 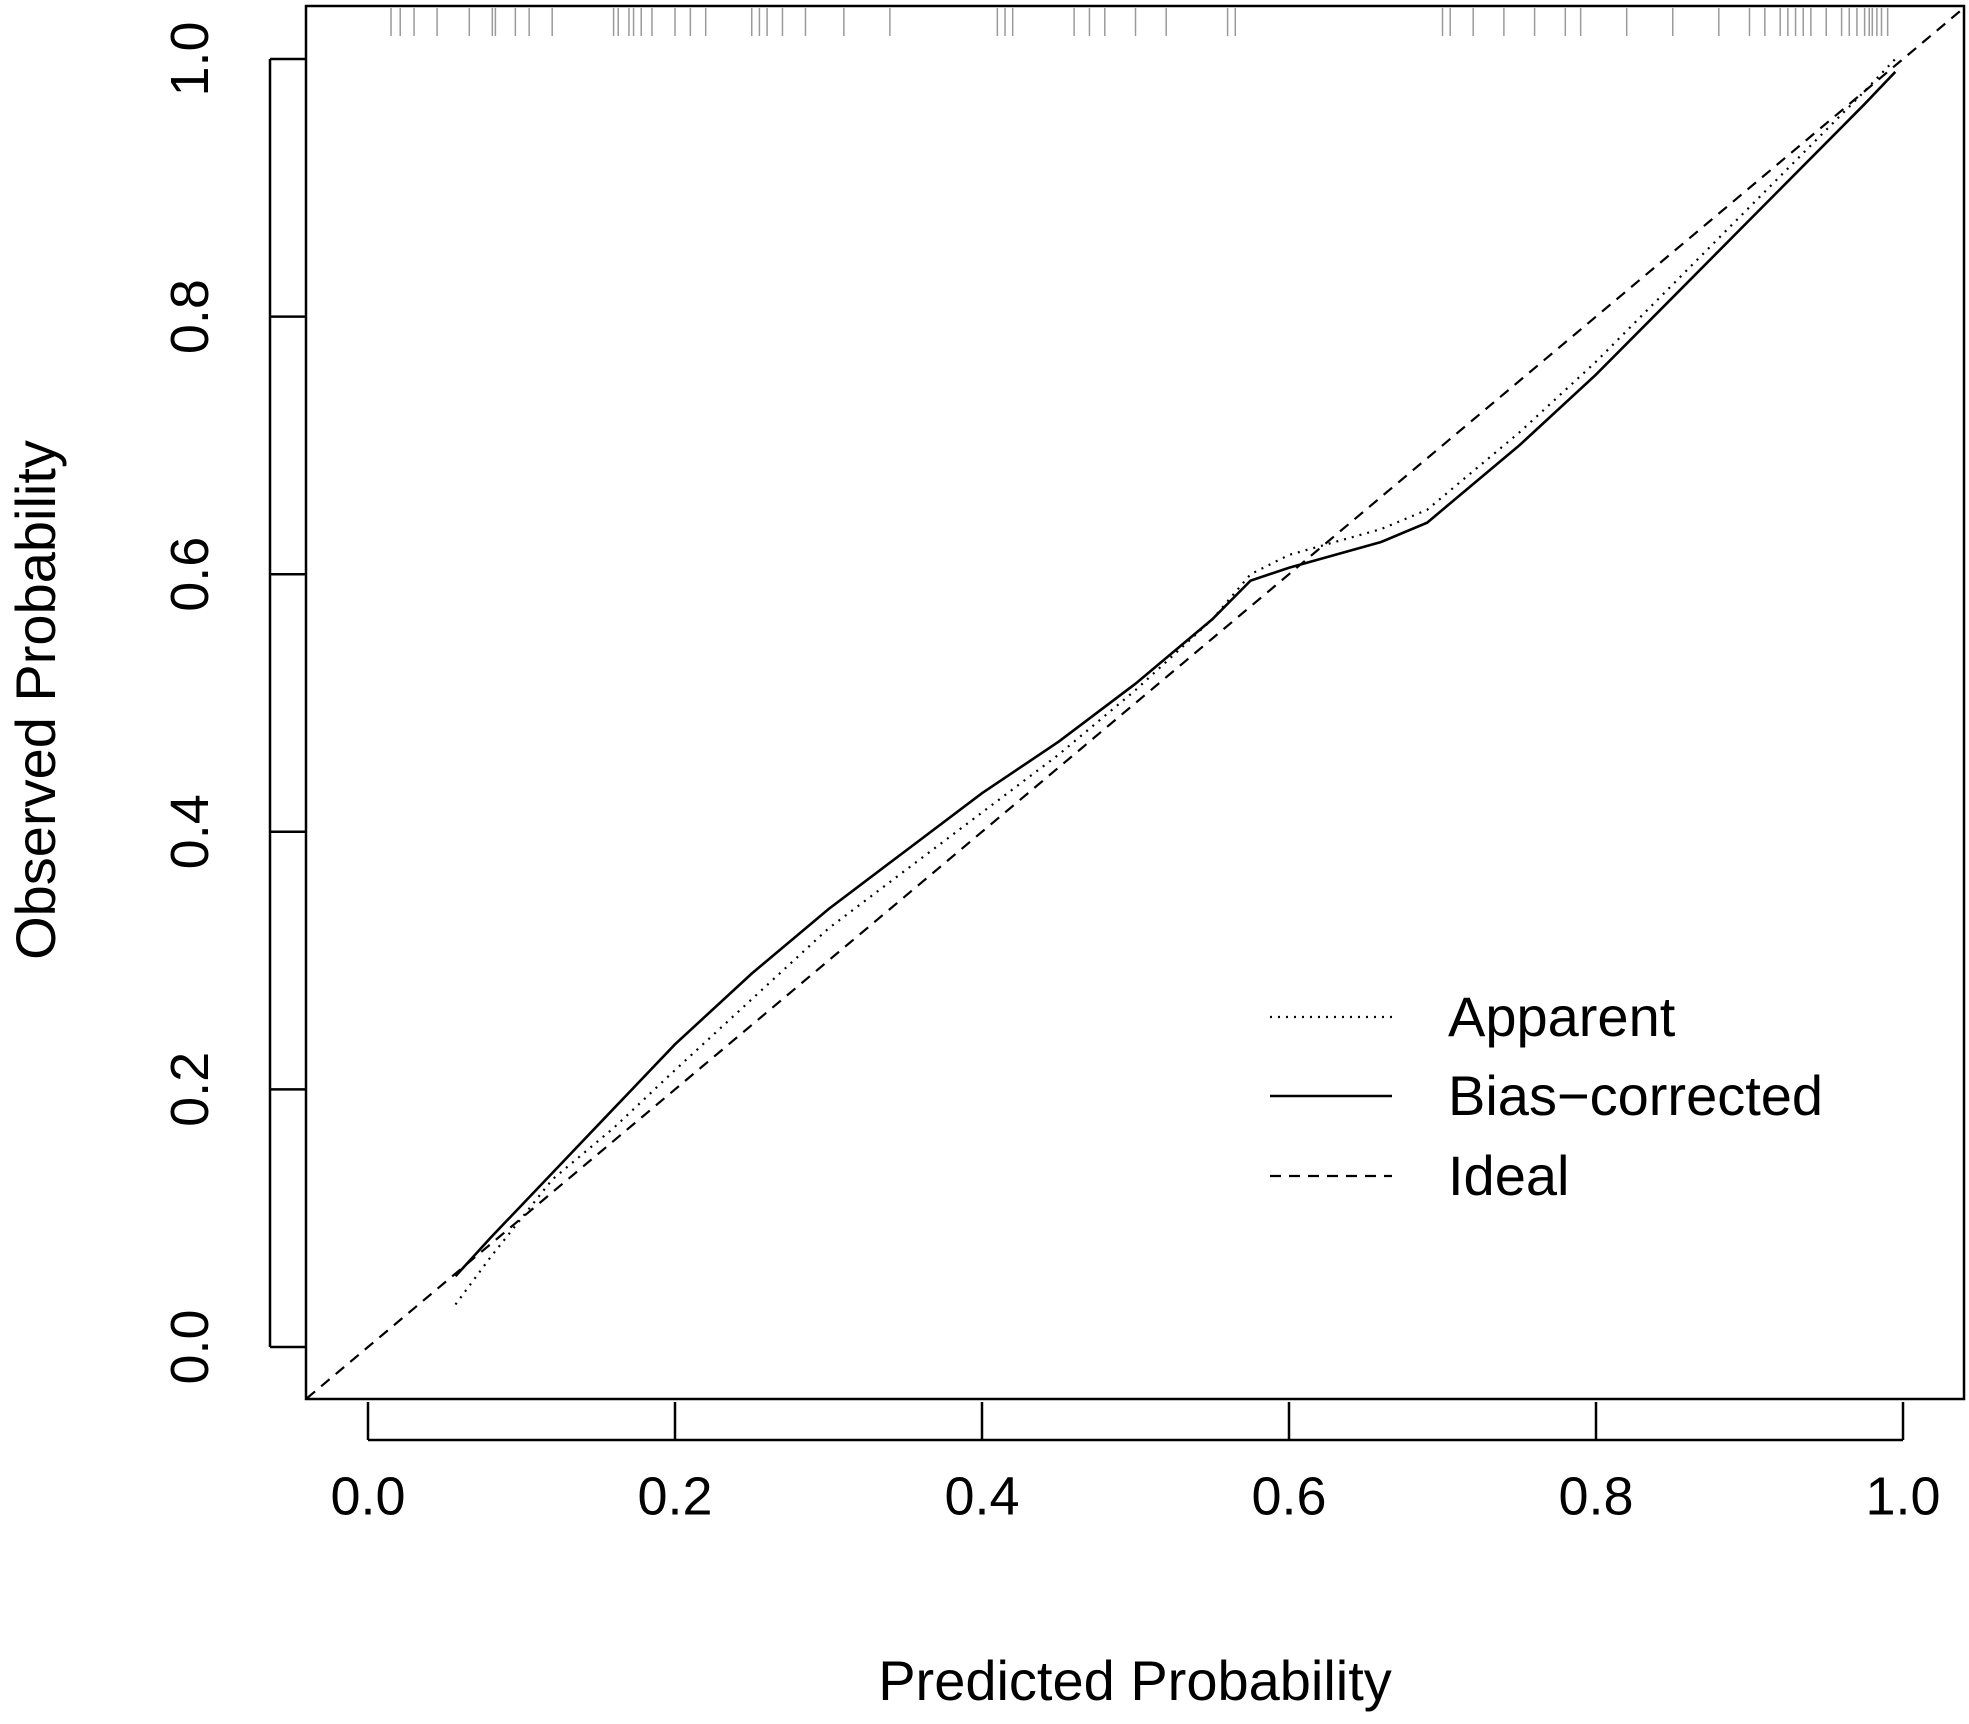 What do you see at coordinates (190, 316) in the screenshot?
I see `y-tick-label: 0.8` at bounding box center [190, 316].